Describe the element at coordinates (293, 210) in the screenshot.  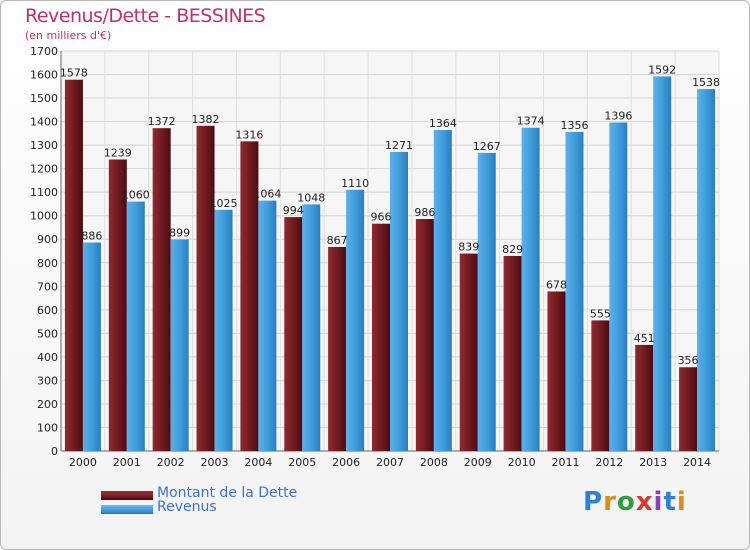
I see `data-label-dette-2005: 994` at that location.